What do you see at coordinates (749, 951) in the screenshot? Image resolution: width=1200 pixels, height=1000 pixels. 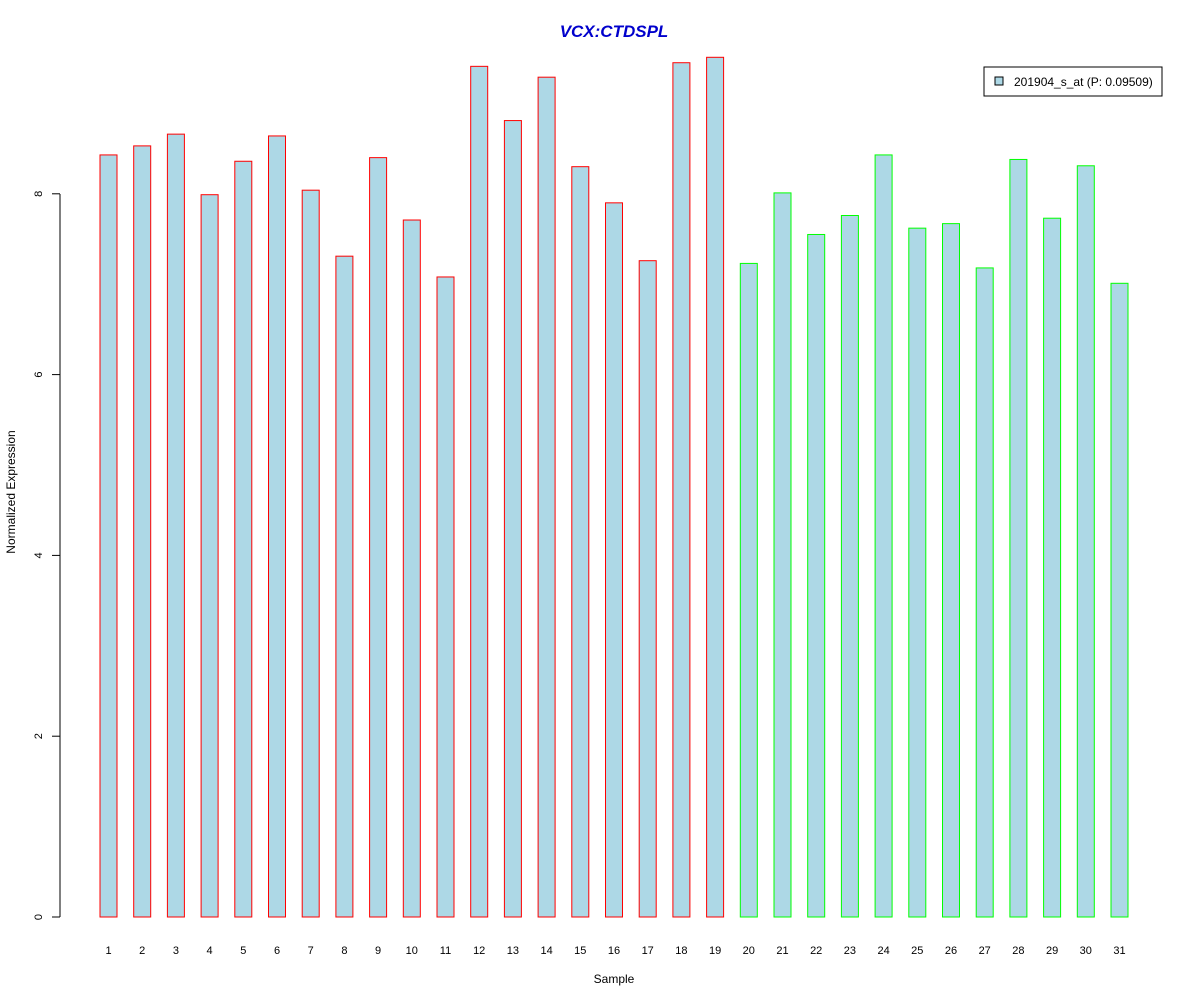 I see `x-tick-label: 20` at bounding box center [749, 951].